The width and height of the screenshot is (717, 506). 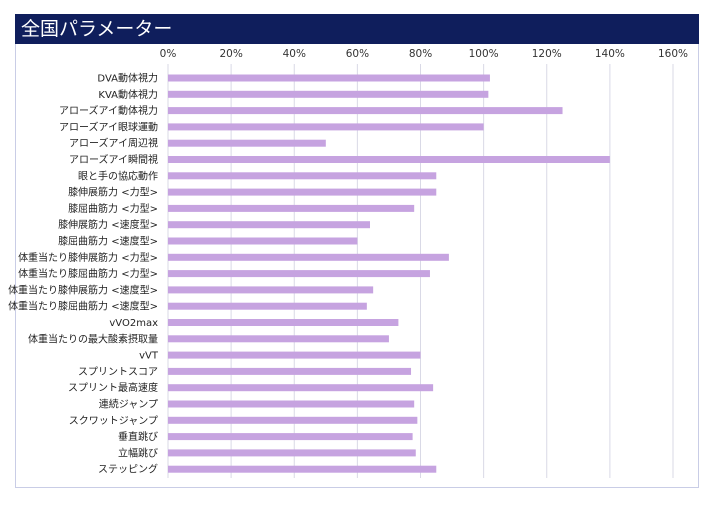 What do you see at coordinates (97, 29) in the screenshot?
I see `page-title: 全国パラメーター` at bounding box center [97, 29].